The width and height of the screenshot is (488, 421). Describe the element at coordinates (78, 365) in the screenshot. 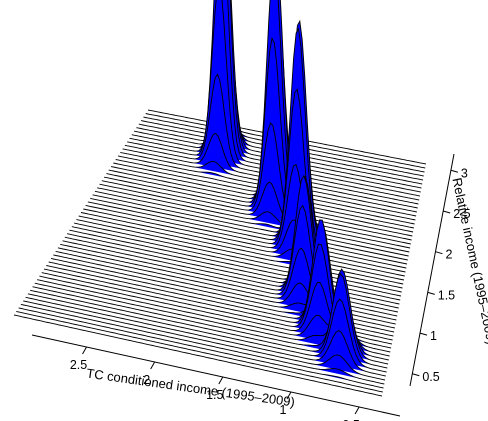

I see `x-tick-label: 2.5` at that location.